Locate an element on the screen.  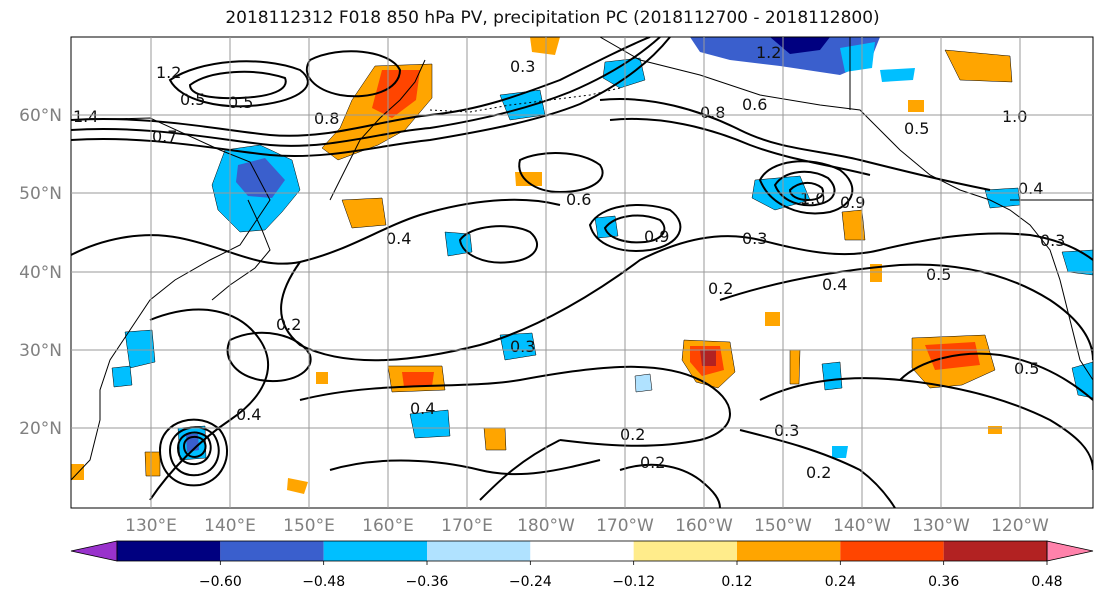
longitude-label: 160°W is located at coordinates (704, 526).